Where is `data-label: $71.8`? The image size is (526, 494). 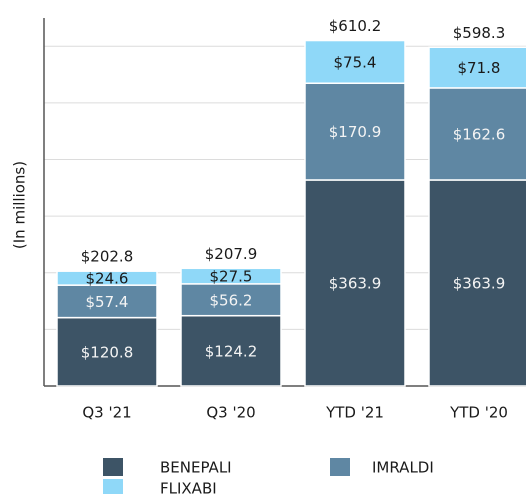 data-label: $71.8 is located at coordinates (479, 68).